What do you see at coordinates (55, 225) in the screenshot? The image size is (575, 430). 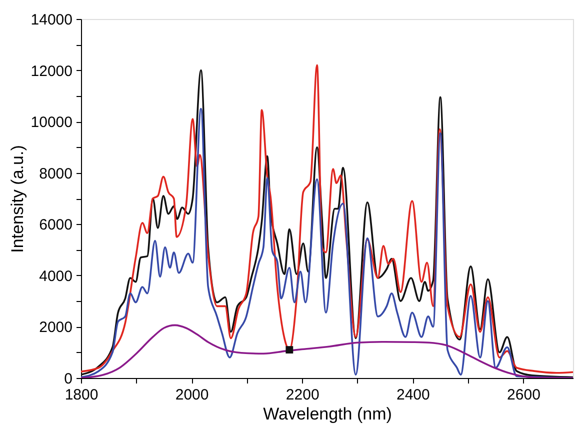 I see `y-tick-label: 6000` at bounding box center [55, 225].